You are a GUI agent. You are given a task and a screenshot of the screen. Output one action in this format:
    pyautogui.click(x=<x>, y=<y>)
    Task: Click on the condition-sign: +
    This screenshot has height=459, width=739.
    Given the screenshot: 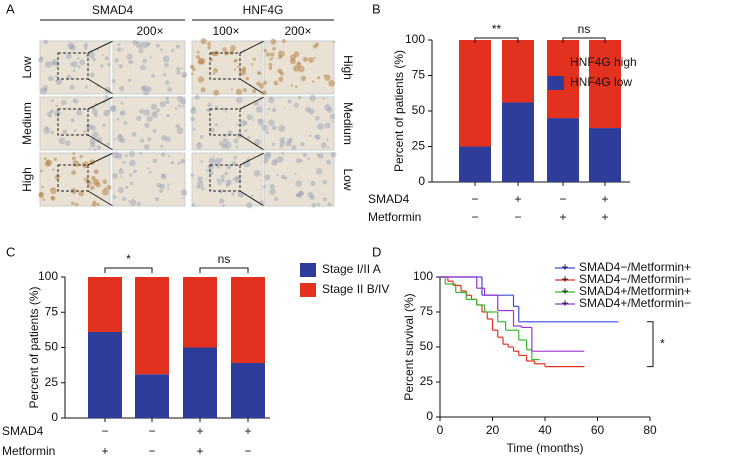 What is the action you would take?
    pyautogui.click(x=247, y=431)
    